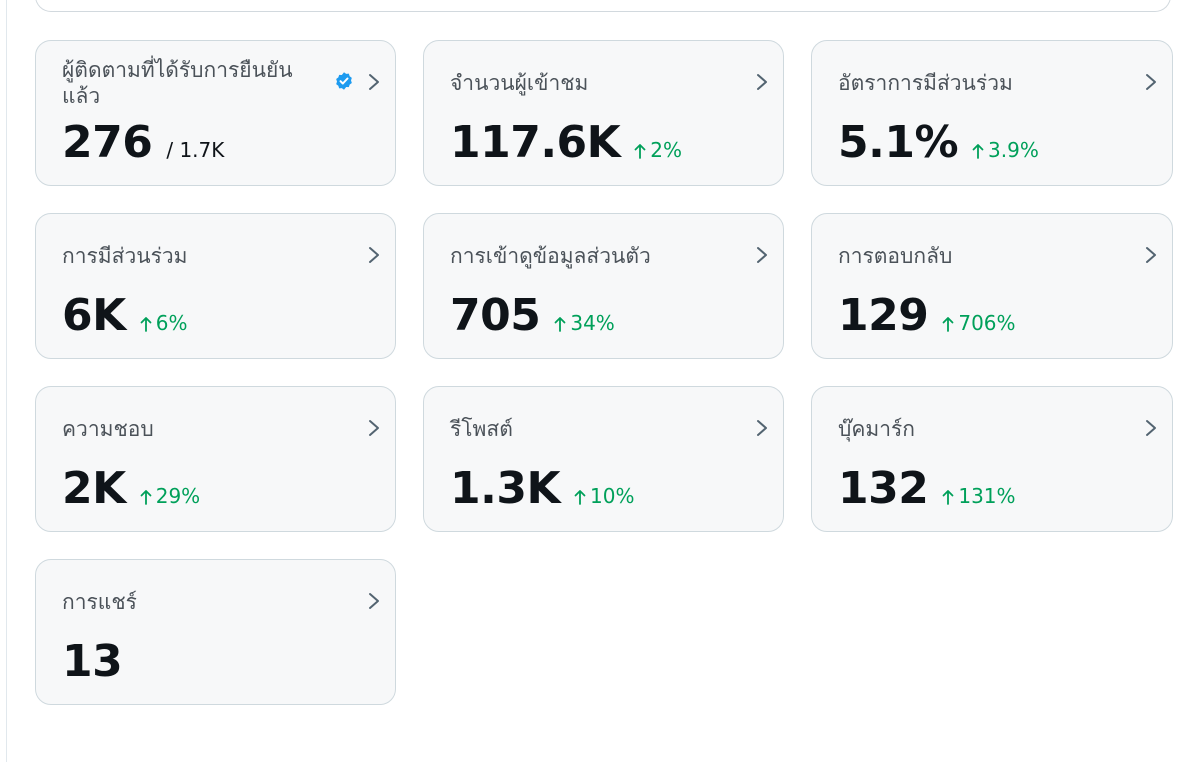 This screenshot has width=1200, height=762. Describe the element at coordinates (550, 256) in the screenshot. I see `metric-label: การเข้าดูข้อมูลส่วนตัว` at that location.